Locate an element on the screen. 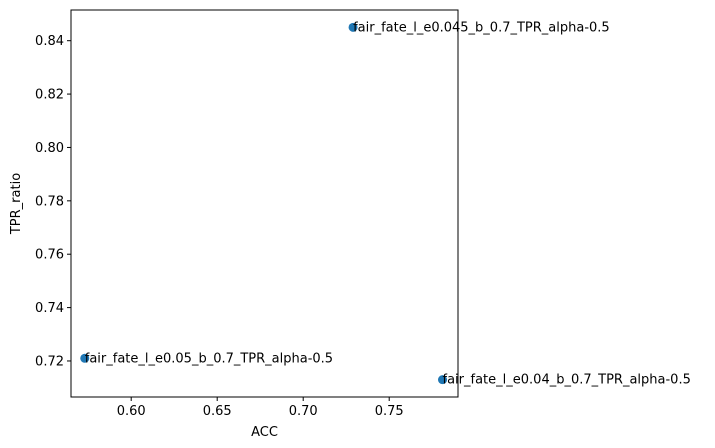 This screenshot has height=448, width=715. y-tick-label: 0.80 is located at coordinates (49, 148).